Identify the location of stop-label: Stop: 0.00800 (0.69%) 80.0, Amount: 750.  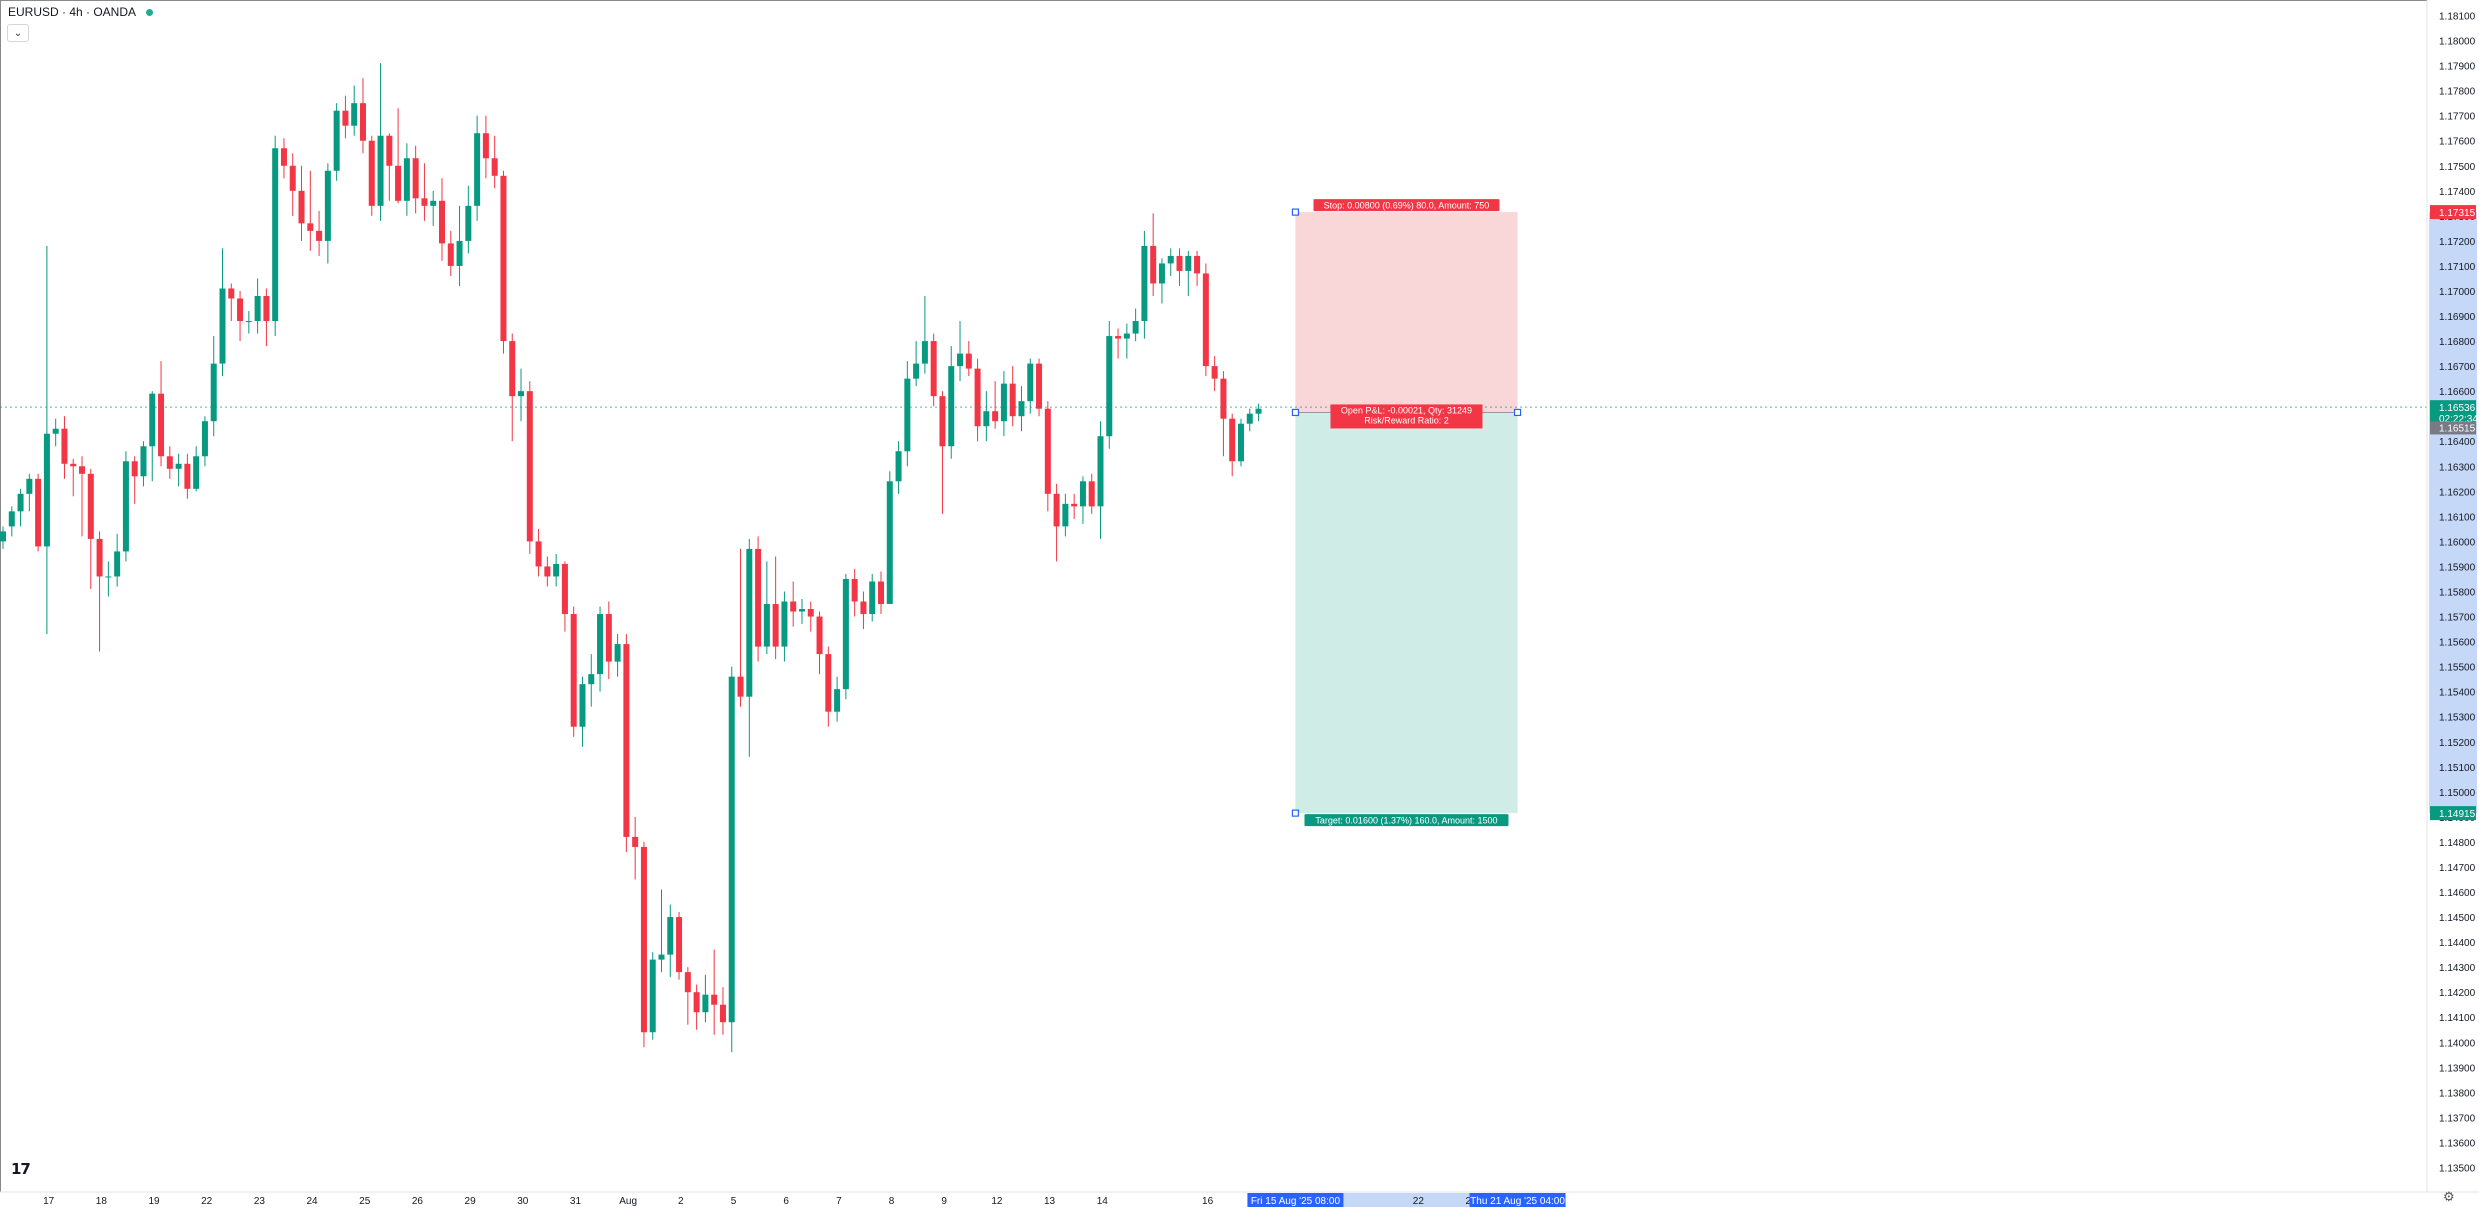
(1407, 206).